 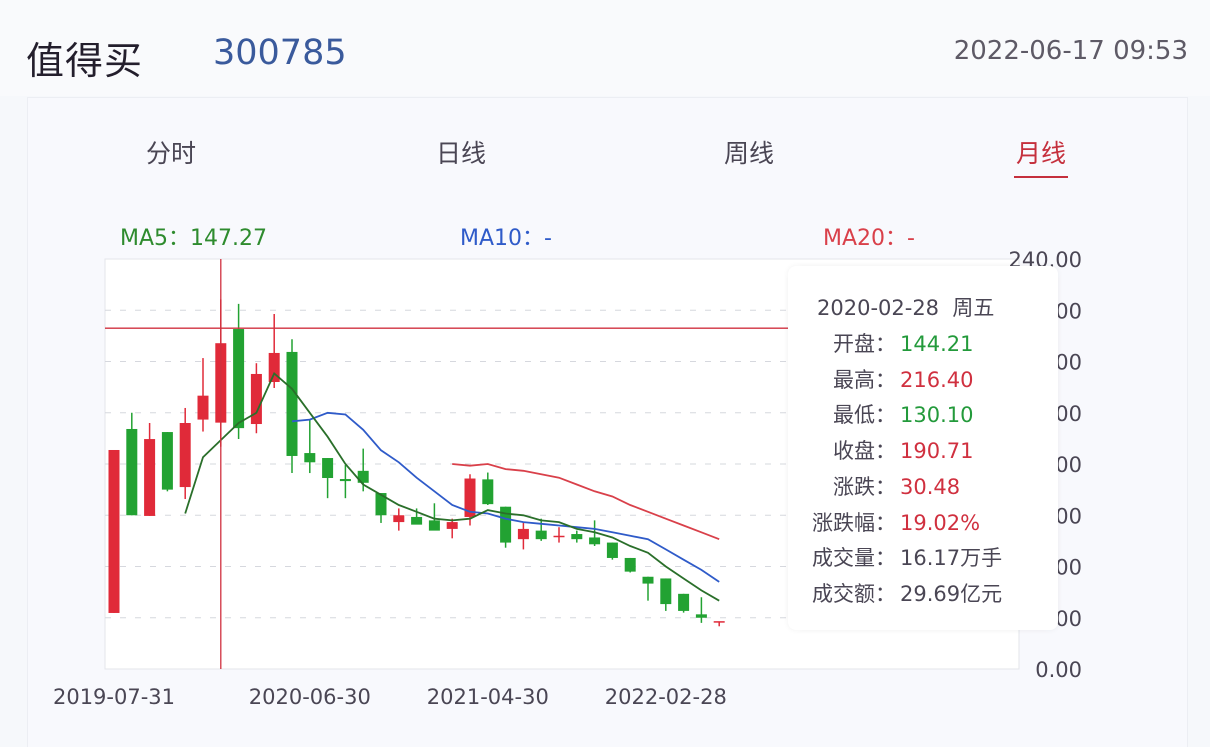 I want to click on tooltip-label: 成交量：, so click(x=854, y=558).